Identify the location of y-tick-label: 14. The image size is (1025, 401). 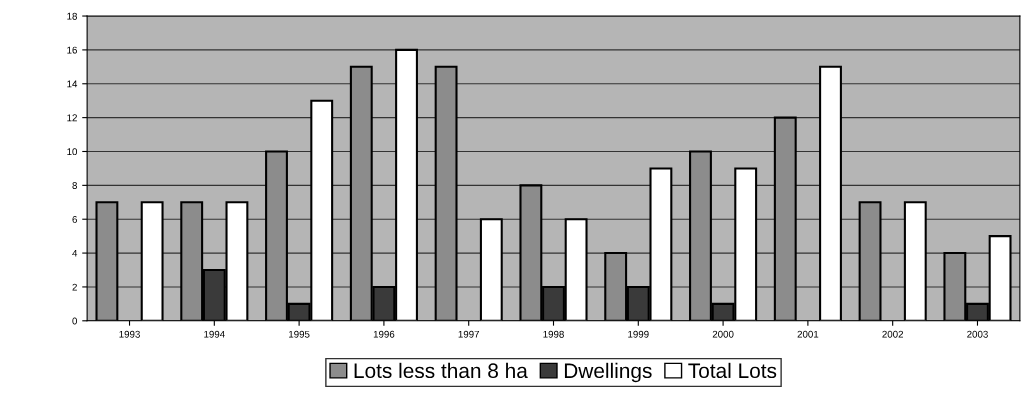
(72, 84).